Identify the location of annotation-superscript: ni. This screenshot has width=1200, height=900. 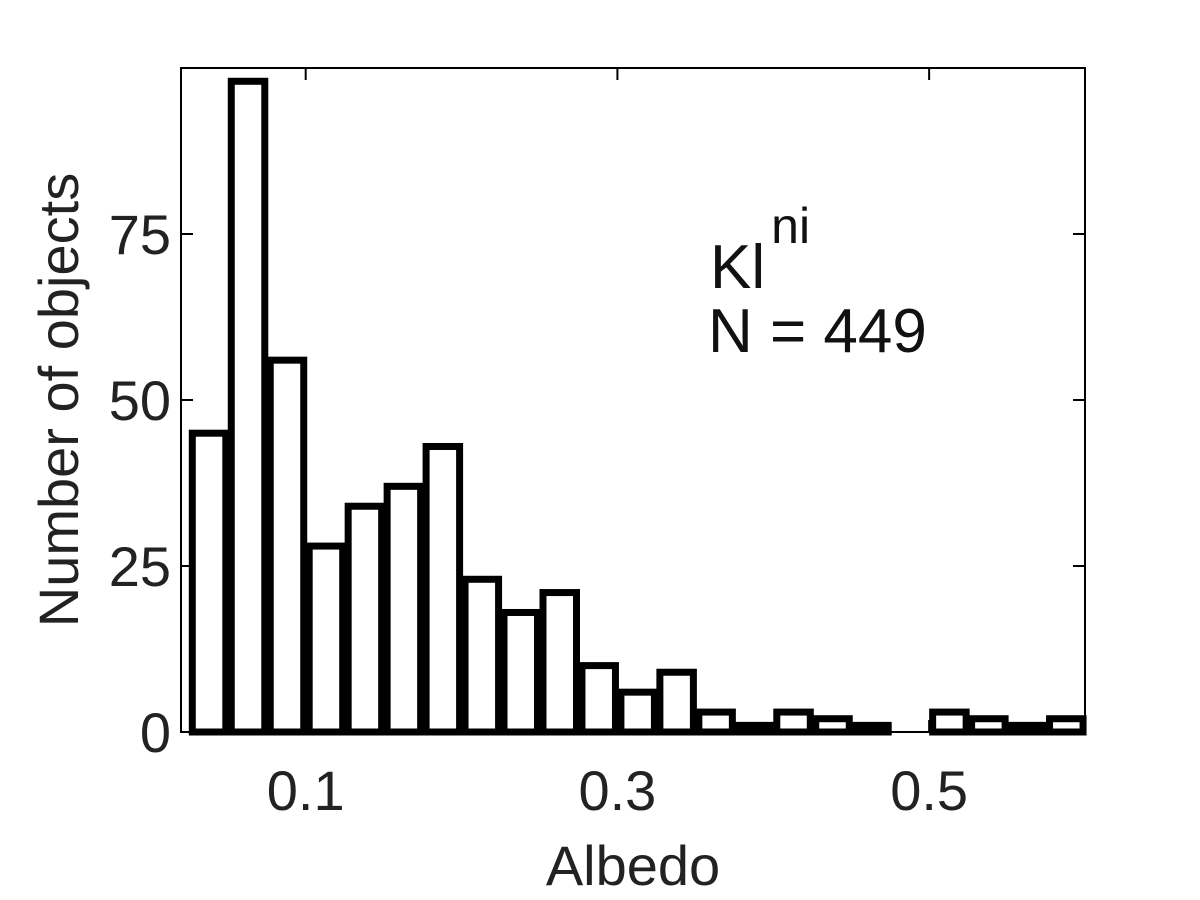
(790, 226).